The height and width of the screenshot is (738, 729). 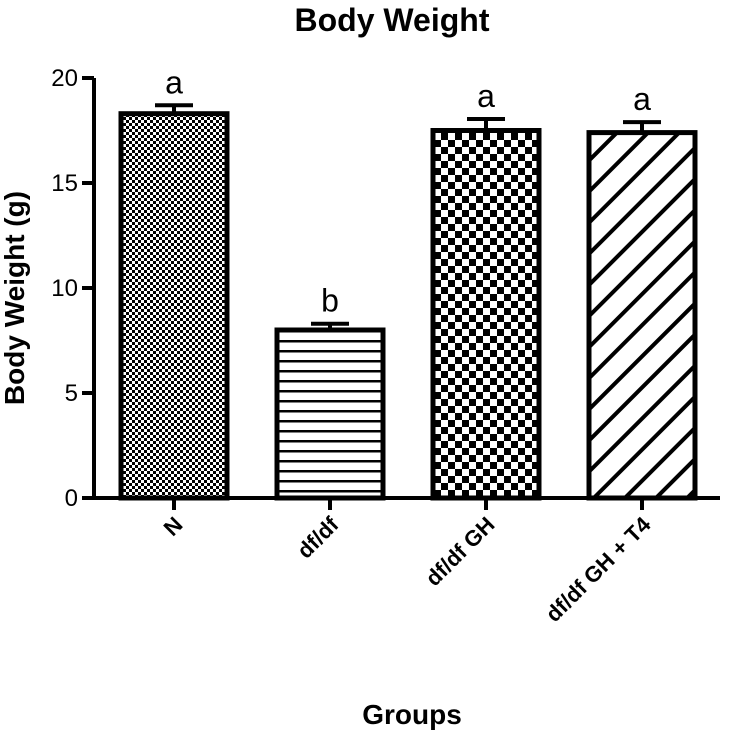 I want to click on y-tick-label: 10, so click(x=64, y=288).